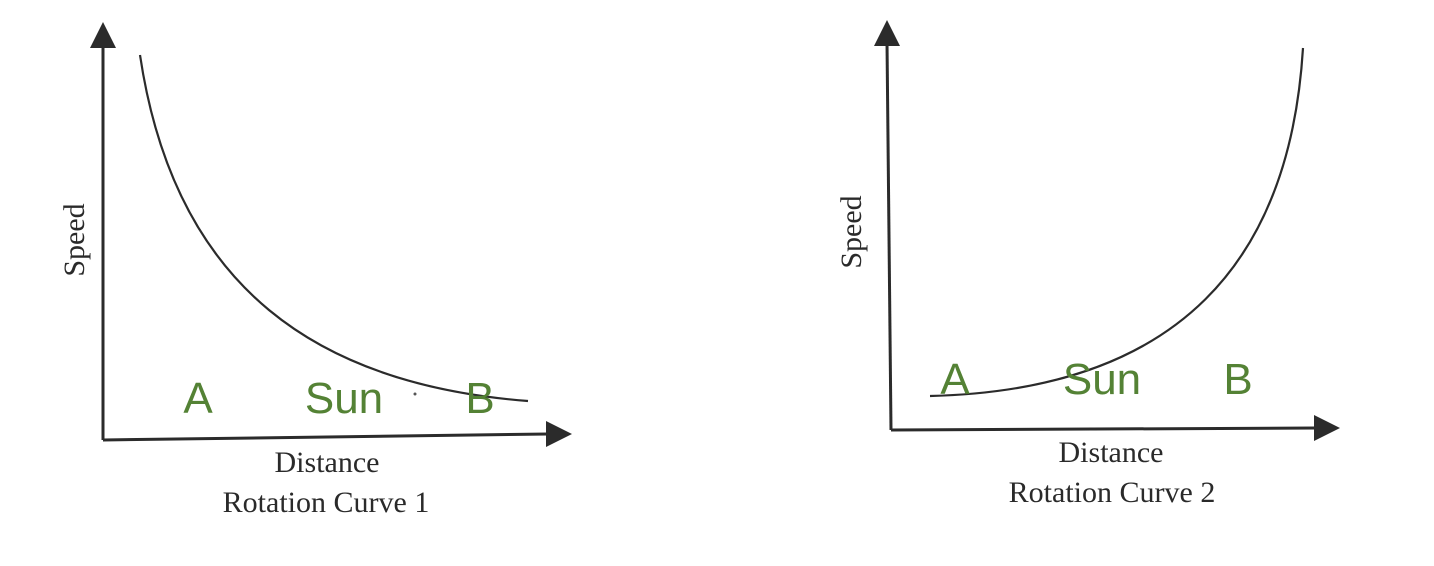 The width and height of the screenshot is (1434, 566). I want to click on panel-caption: Rotation Curve 2, so click(1112, 492).